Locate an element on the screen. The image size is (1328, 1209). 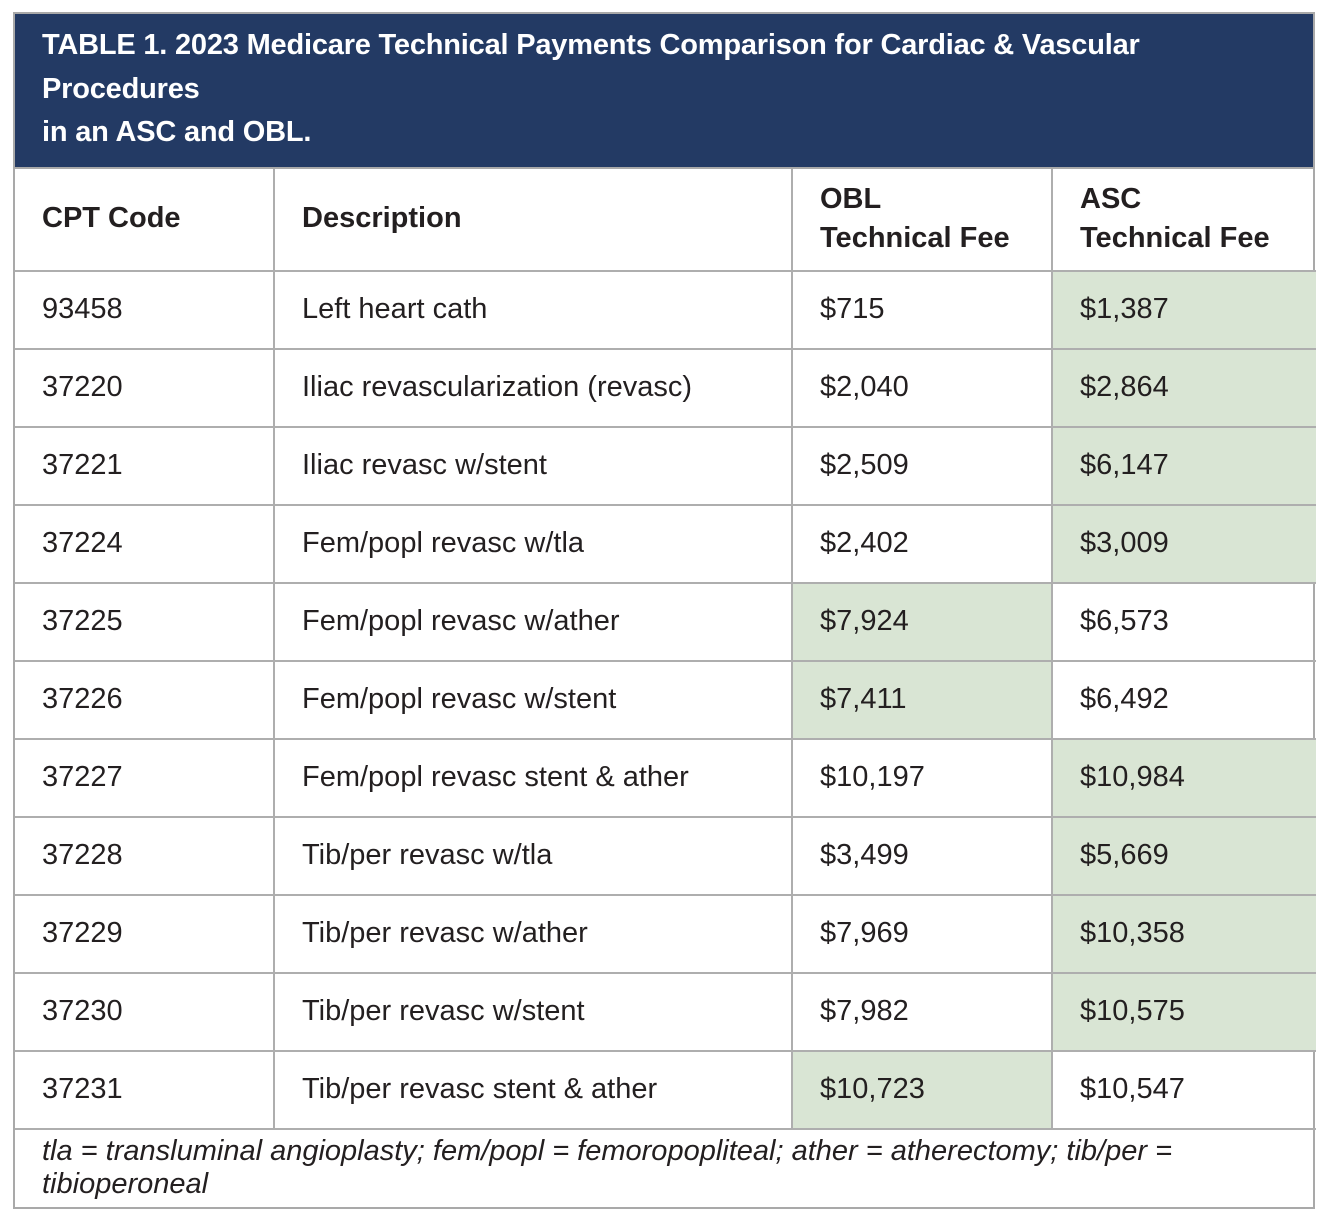
cpt-code-cell: 37220 is located at coordinates (145, 387).